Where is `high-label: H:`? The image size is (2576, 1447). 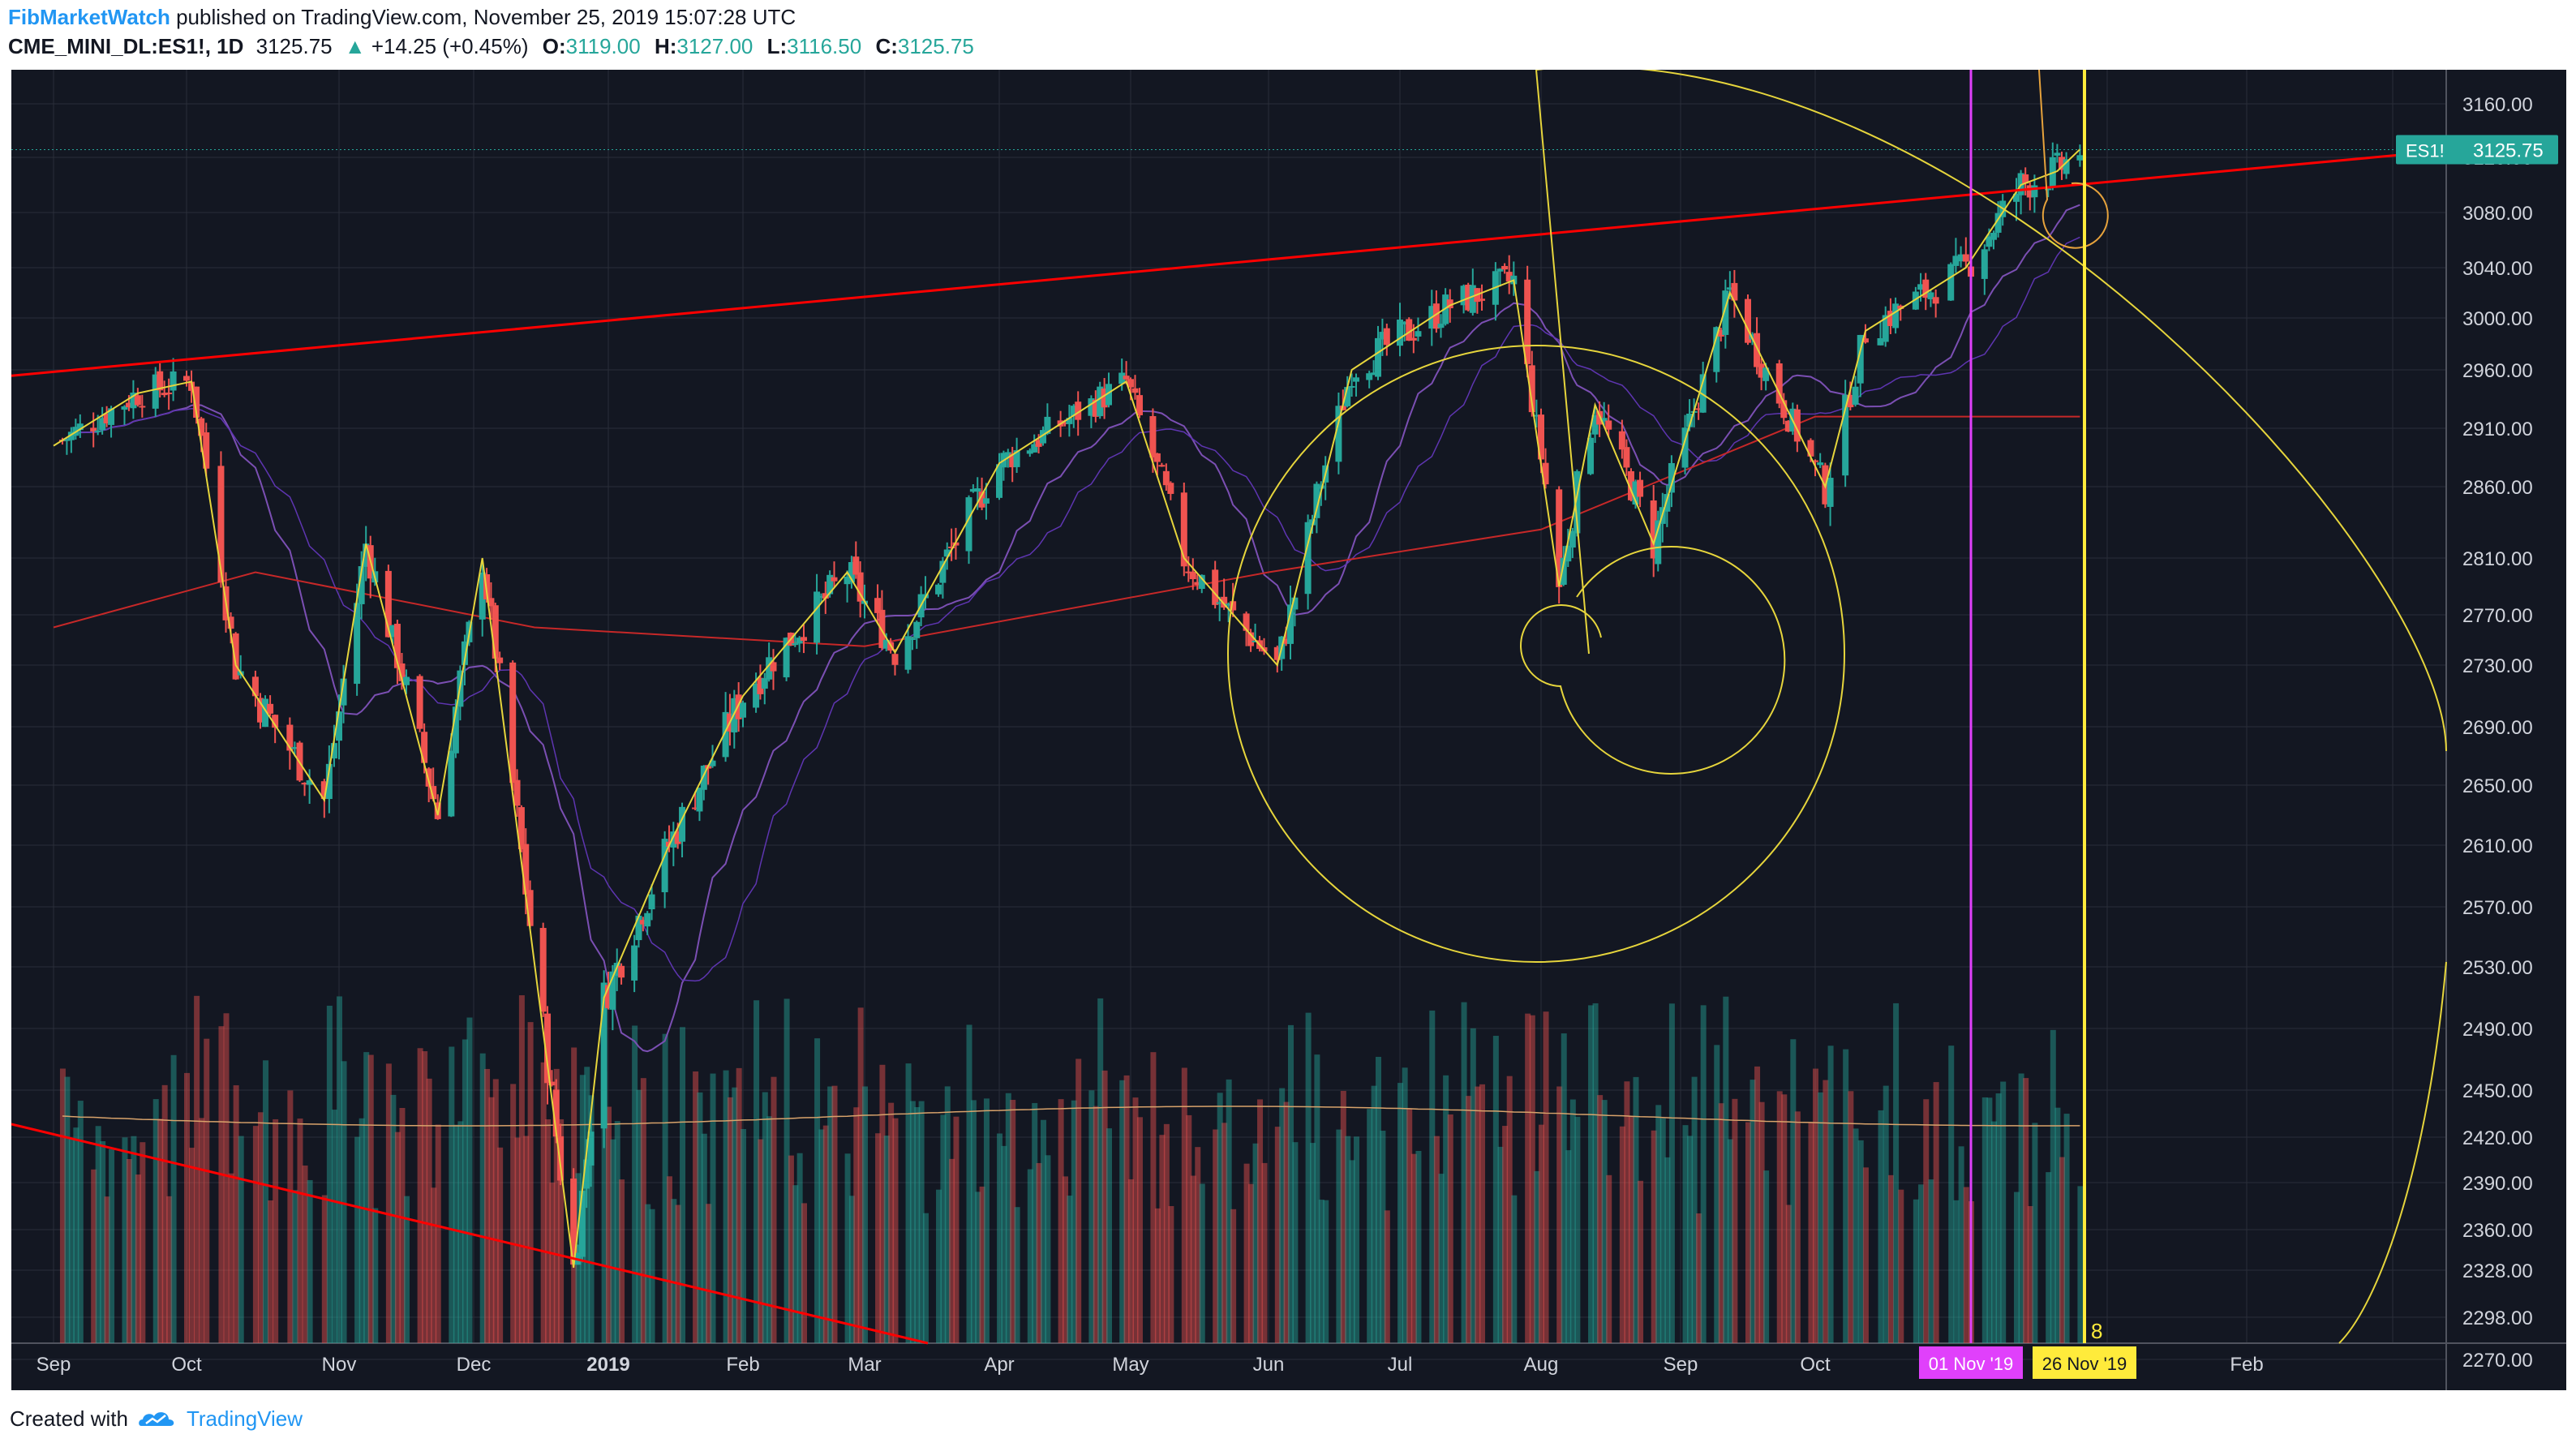
high-label: H: is located at coordinates (665, 46).